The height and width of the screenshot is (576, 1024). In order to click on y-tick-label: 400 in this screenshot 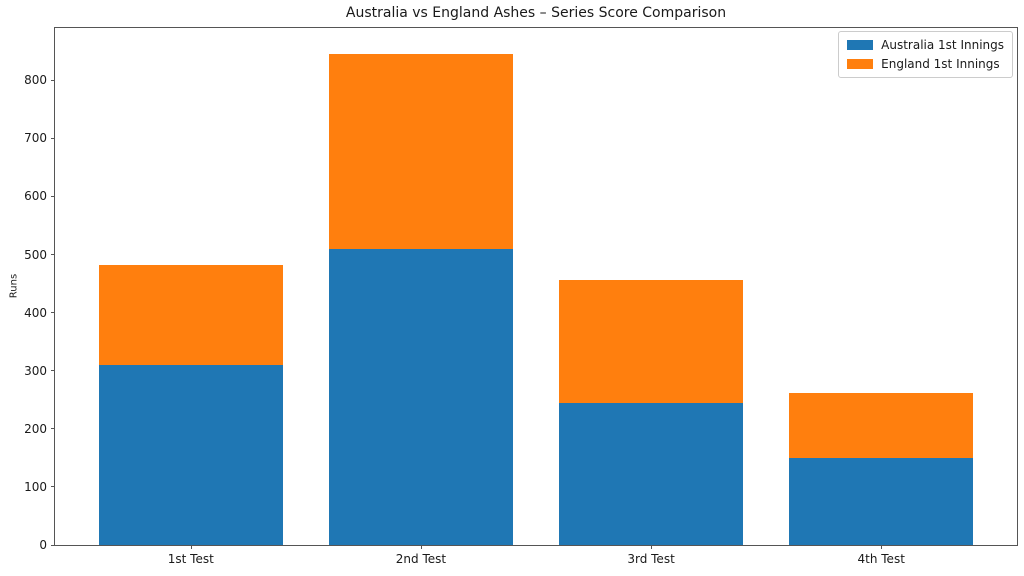, I will do `click(35, 312)`.